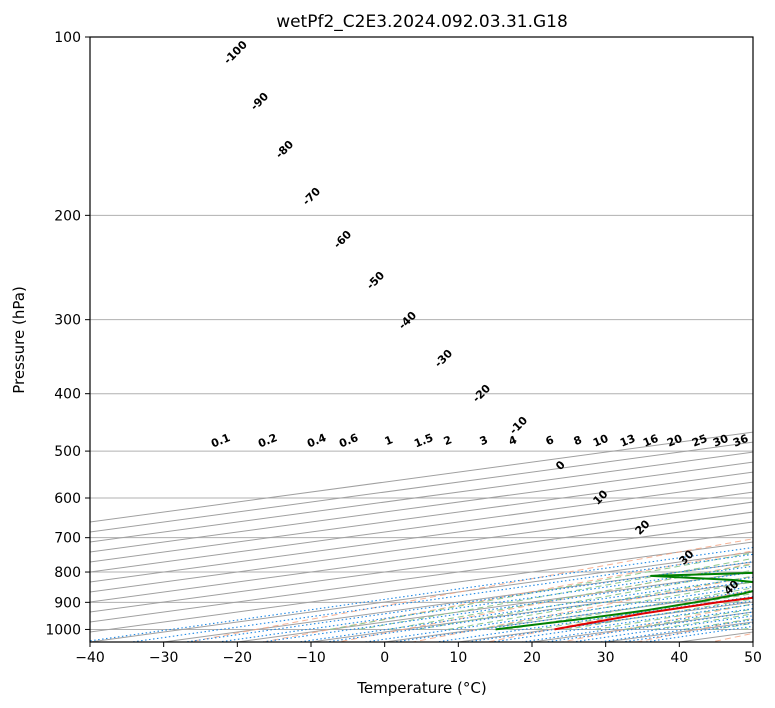 The width and height of the screenshot is (775, 708). What do you see at coordinates (67, 573) in the screenshot?
I see `y-tick-label: 800` at bounding box center [67, 573].